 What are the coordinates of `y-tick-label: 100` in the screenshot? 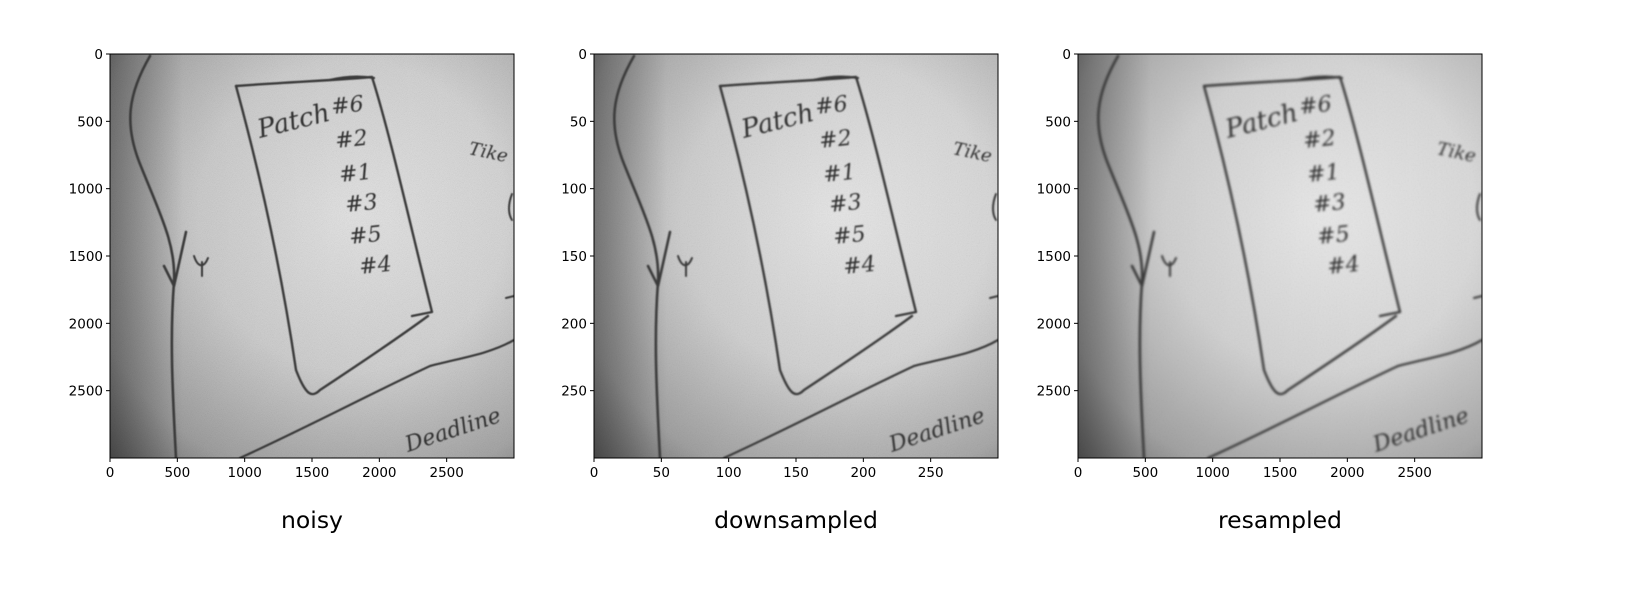 It's located at (574, 190).